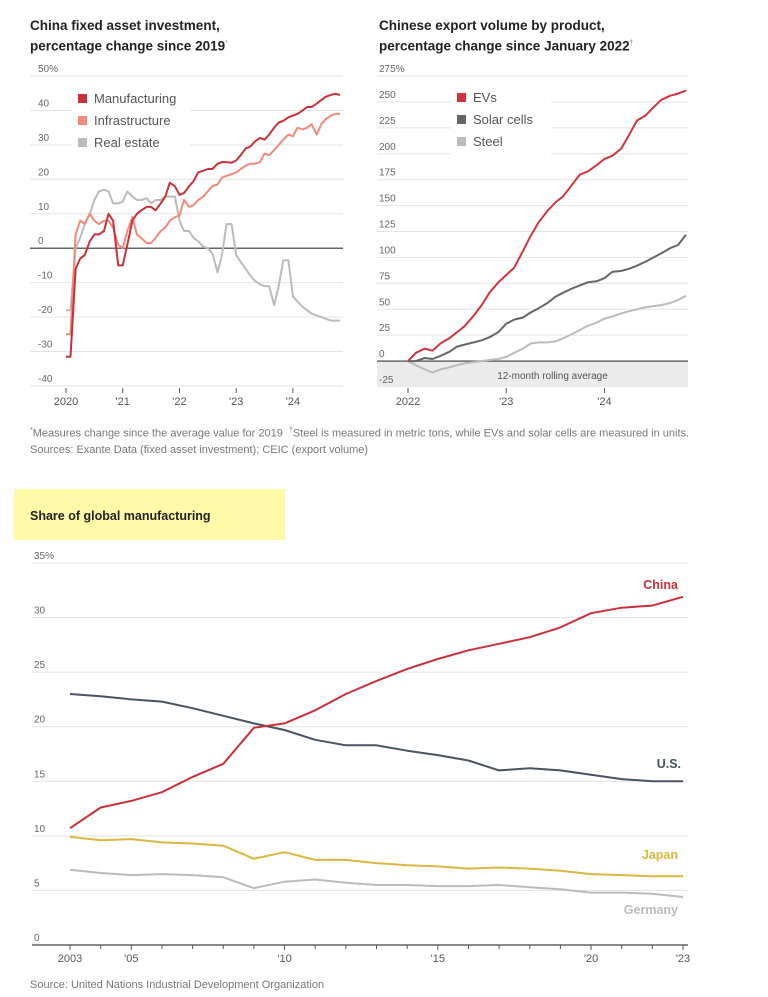 The image size is (768, 997). Describe the element at coordinates (669, 764) in the screenshot. I see `series-label-u-s-: U.S.` at that location.